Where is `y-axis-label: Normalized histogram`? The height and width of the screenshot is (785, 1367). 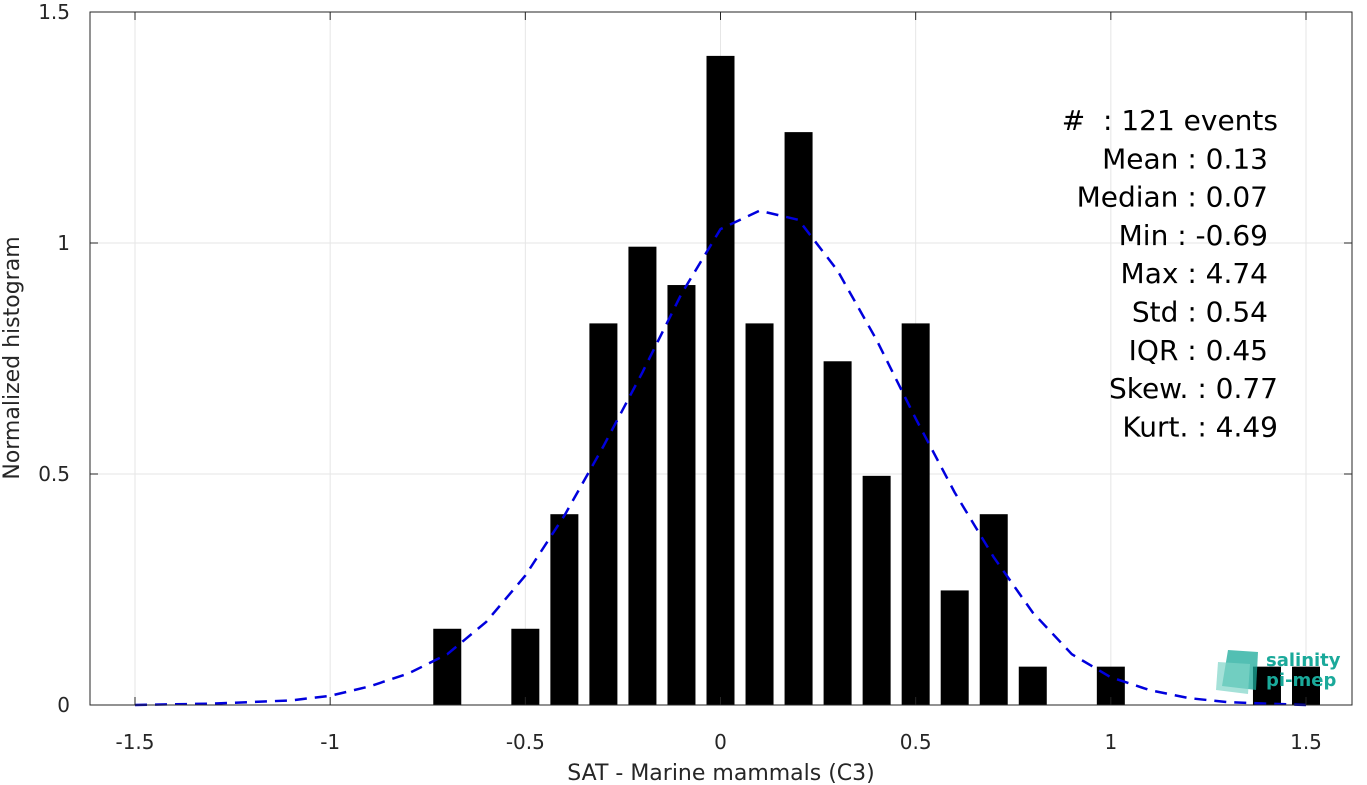 y-axis-label: Normalized histogram is located at coordinates (12, 357).